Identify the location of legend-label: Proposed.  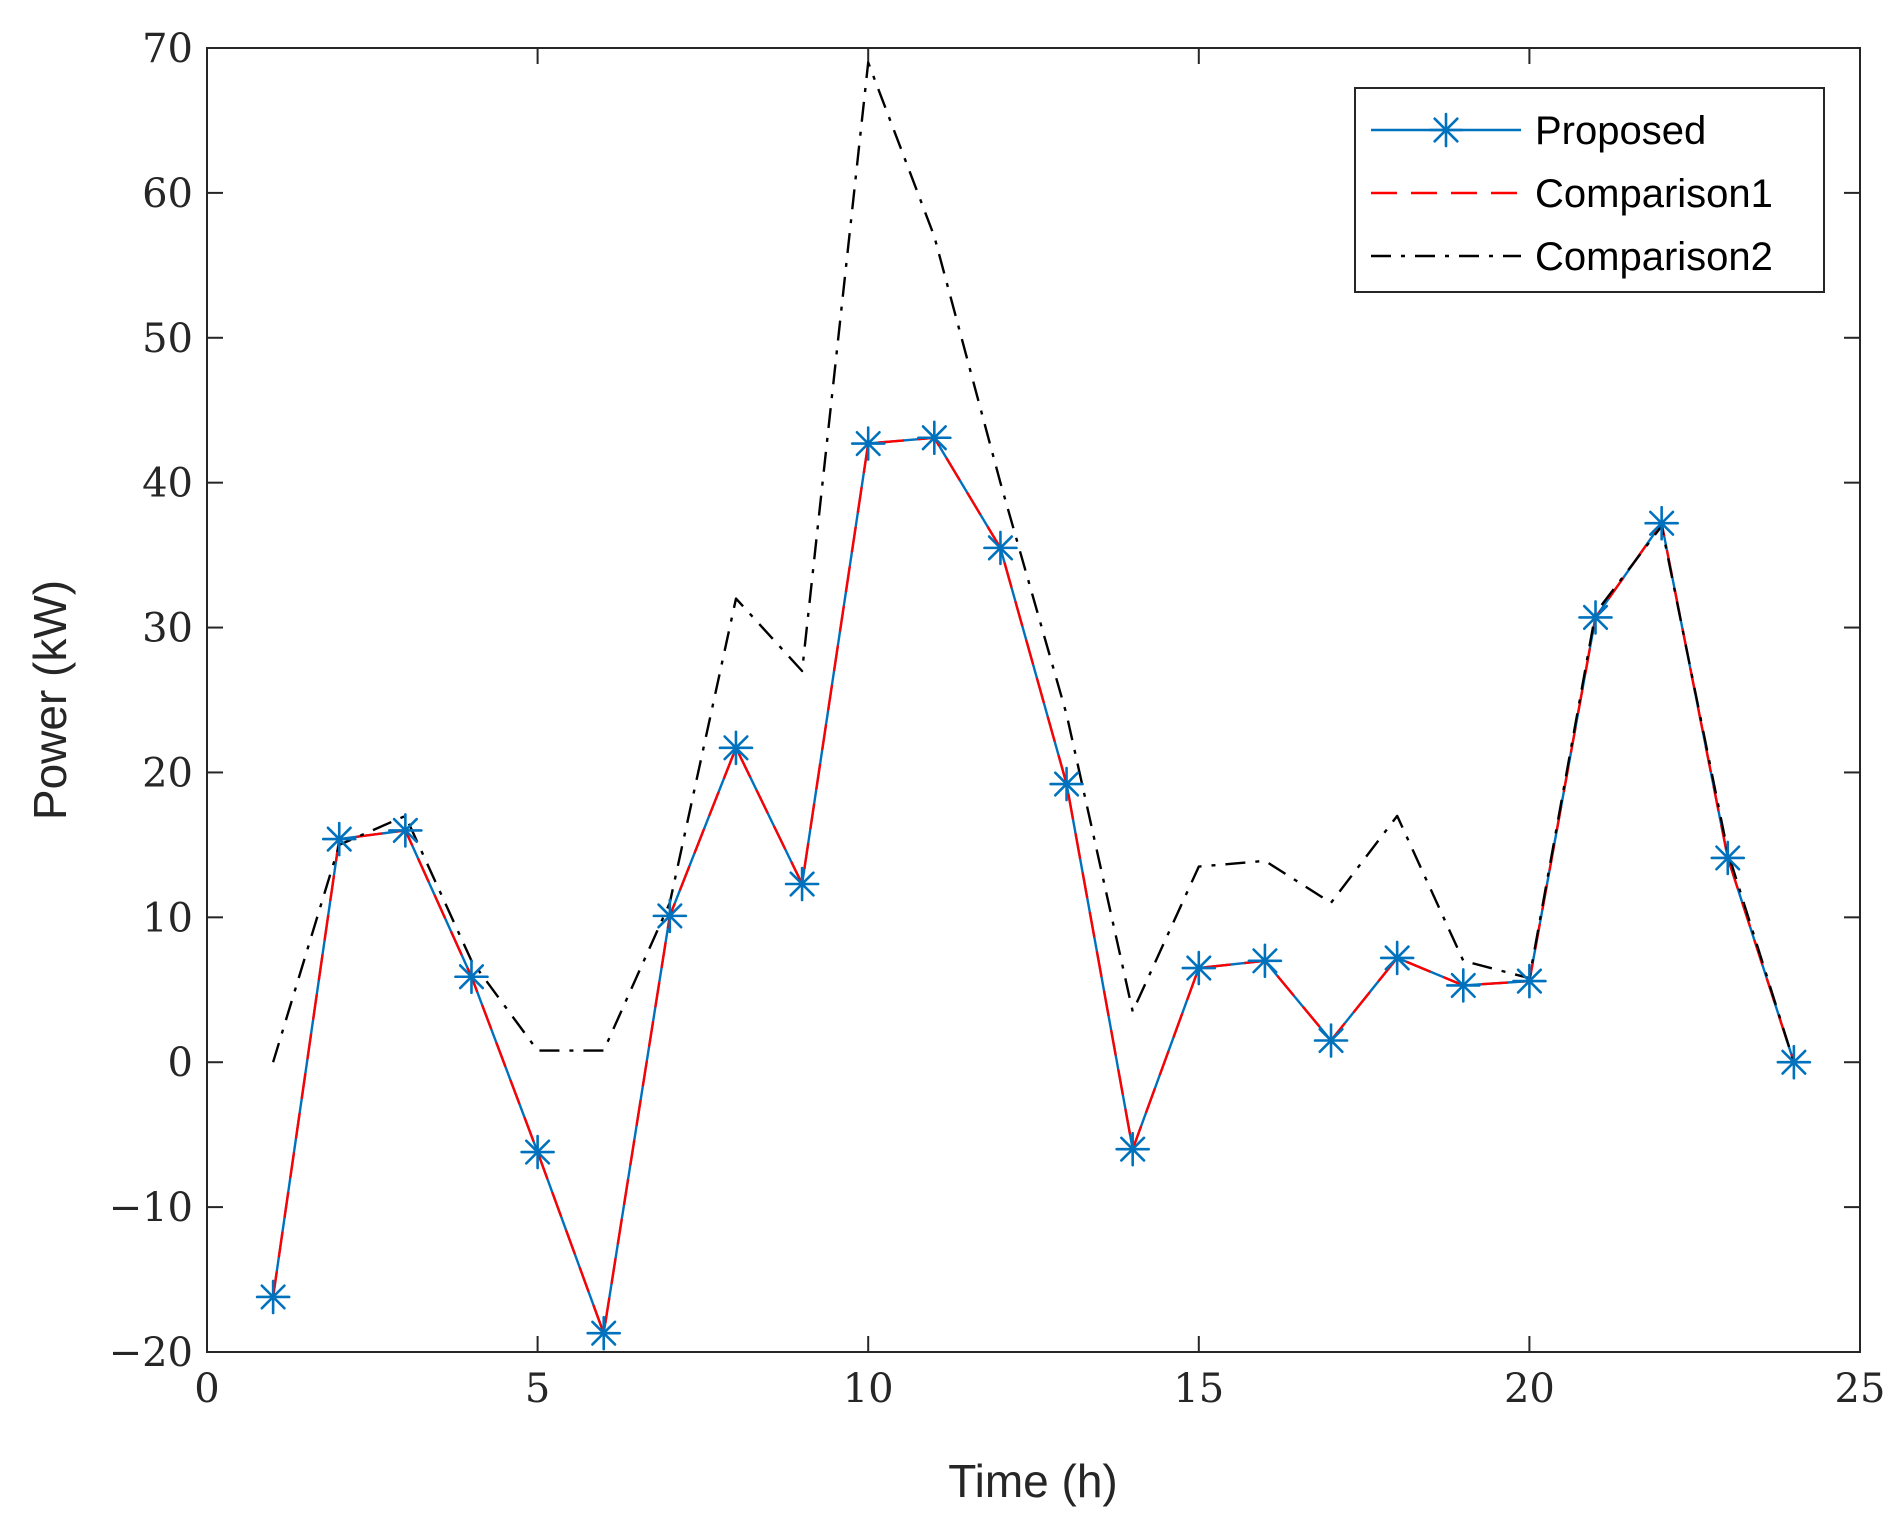
(1620, 131).